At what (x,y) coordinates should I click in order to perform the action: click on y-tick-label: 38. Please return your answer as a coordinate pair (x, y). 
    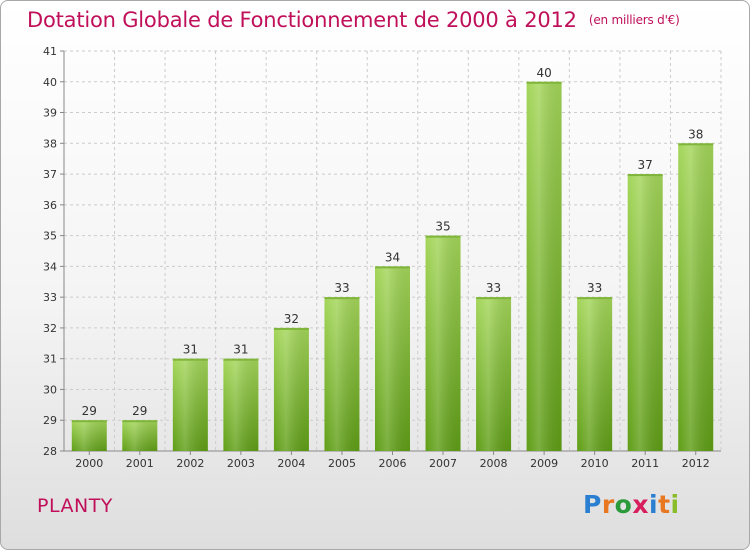
    Looking at the image, I should click on (50, 143).